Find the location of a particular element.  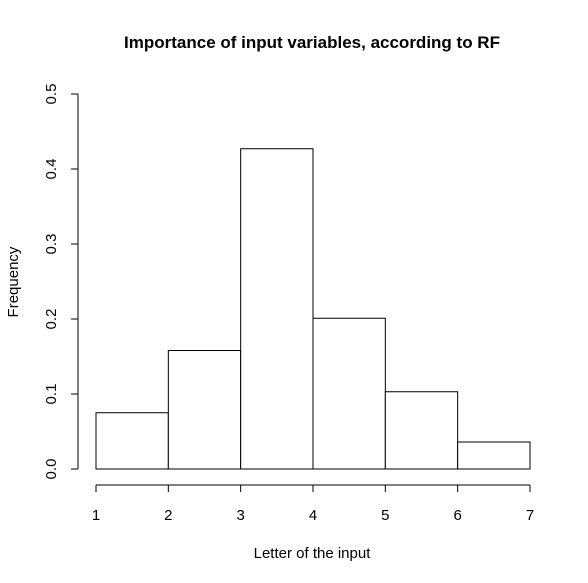

y-axis: 0.0 0.1 0.2 0.3 0.4 0.5 is located at coordinates (61, 282).